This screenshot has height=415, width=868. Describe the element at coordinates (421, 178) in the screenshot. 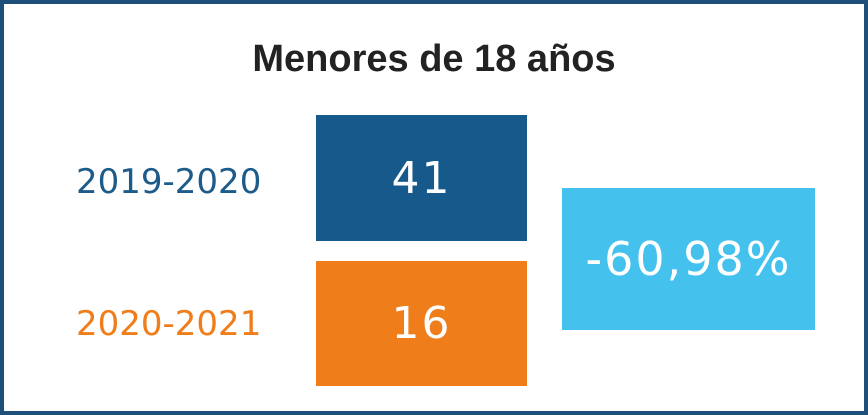

I see `value-box: 41` at that location.